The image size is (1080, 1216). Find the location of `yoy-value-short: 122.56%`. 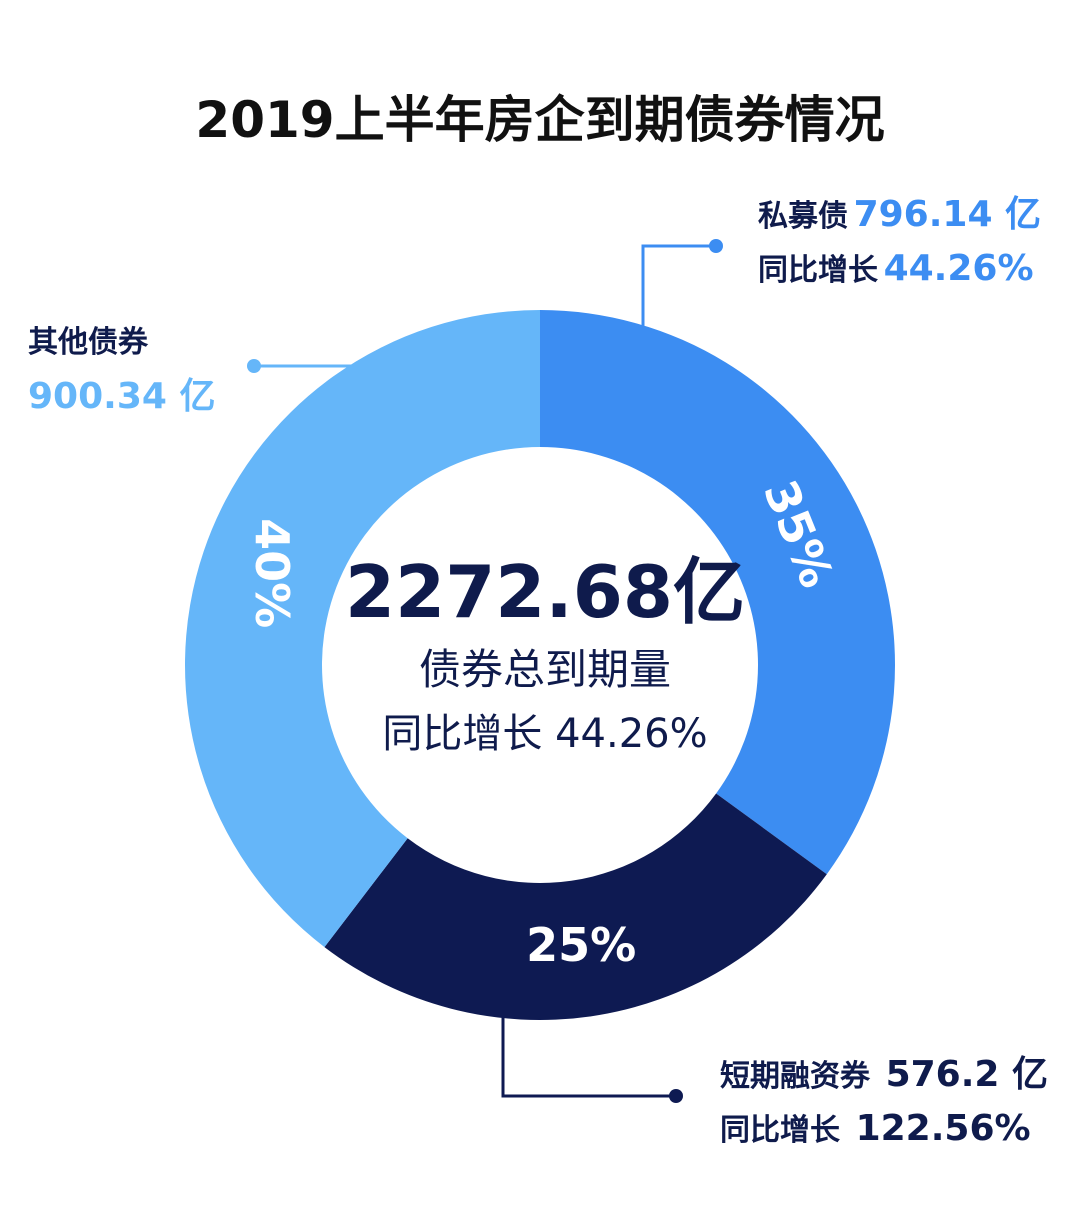

yoy-value-short: 122.56% is located at coordinates (943, 1128).